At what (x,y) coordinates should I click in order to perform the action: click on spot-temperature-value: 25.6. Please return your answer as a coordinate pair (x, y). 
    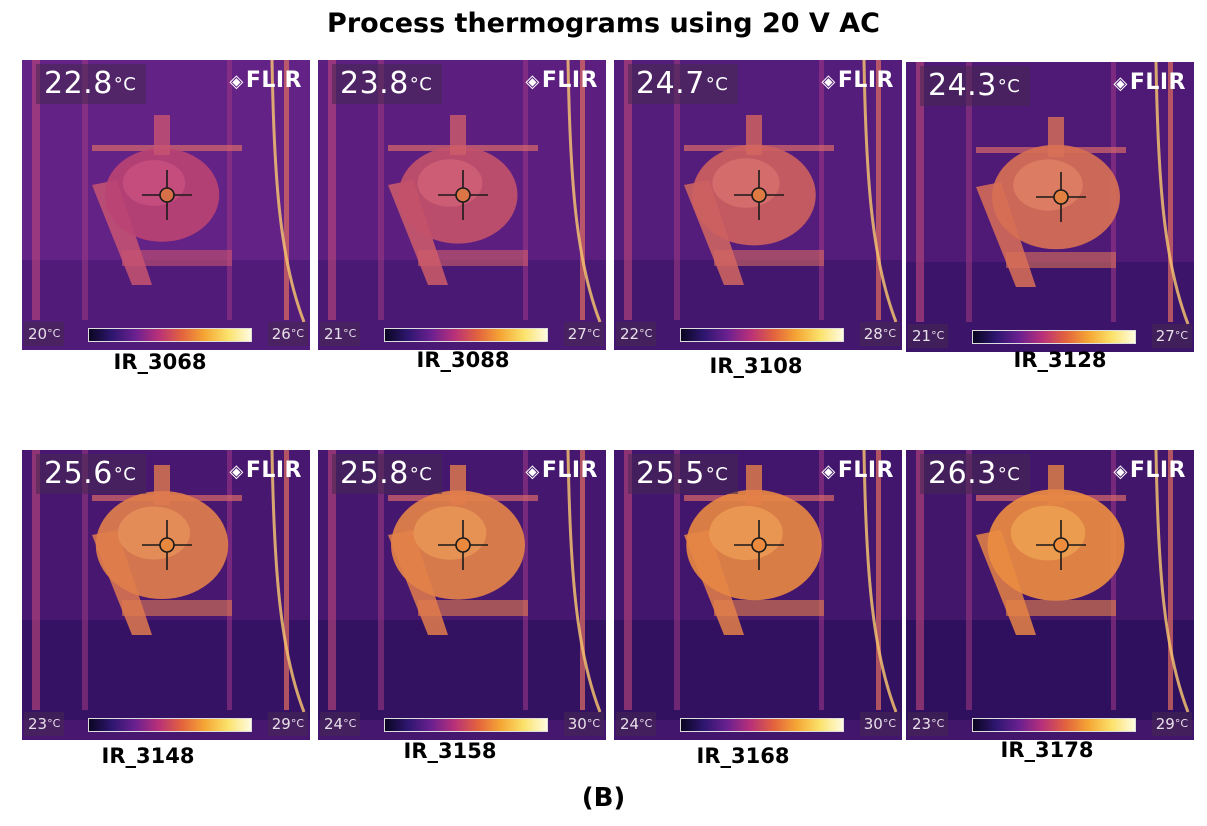
    Looking at the image, I should click on (78, 473).